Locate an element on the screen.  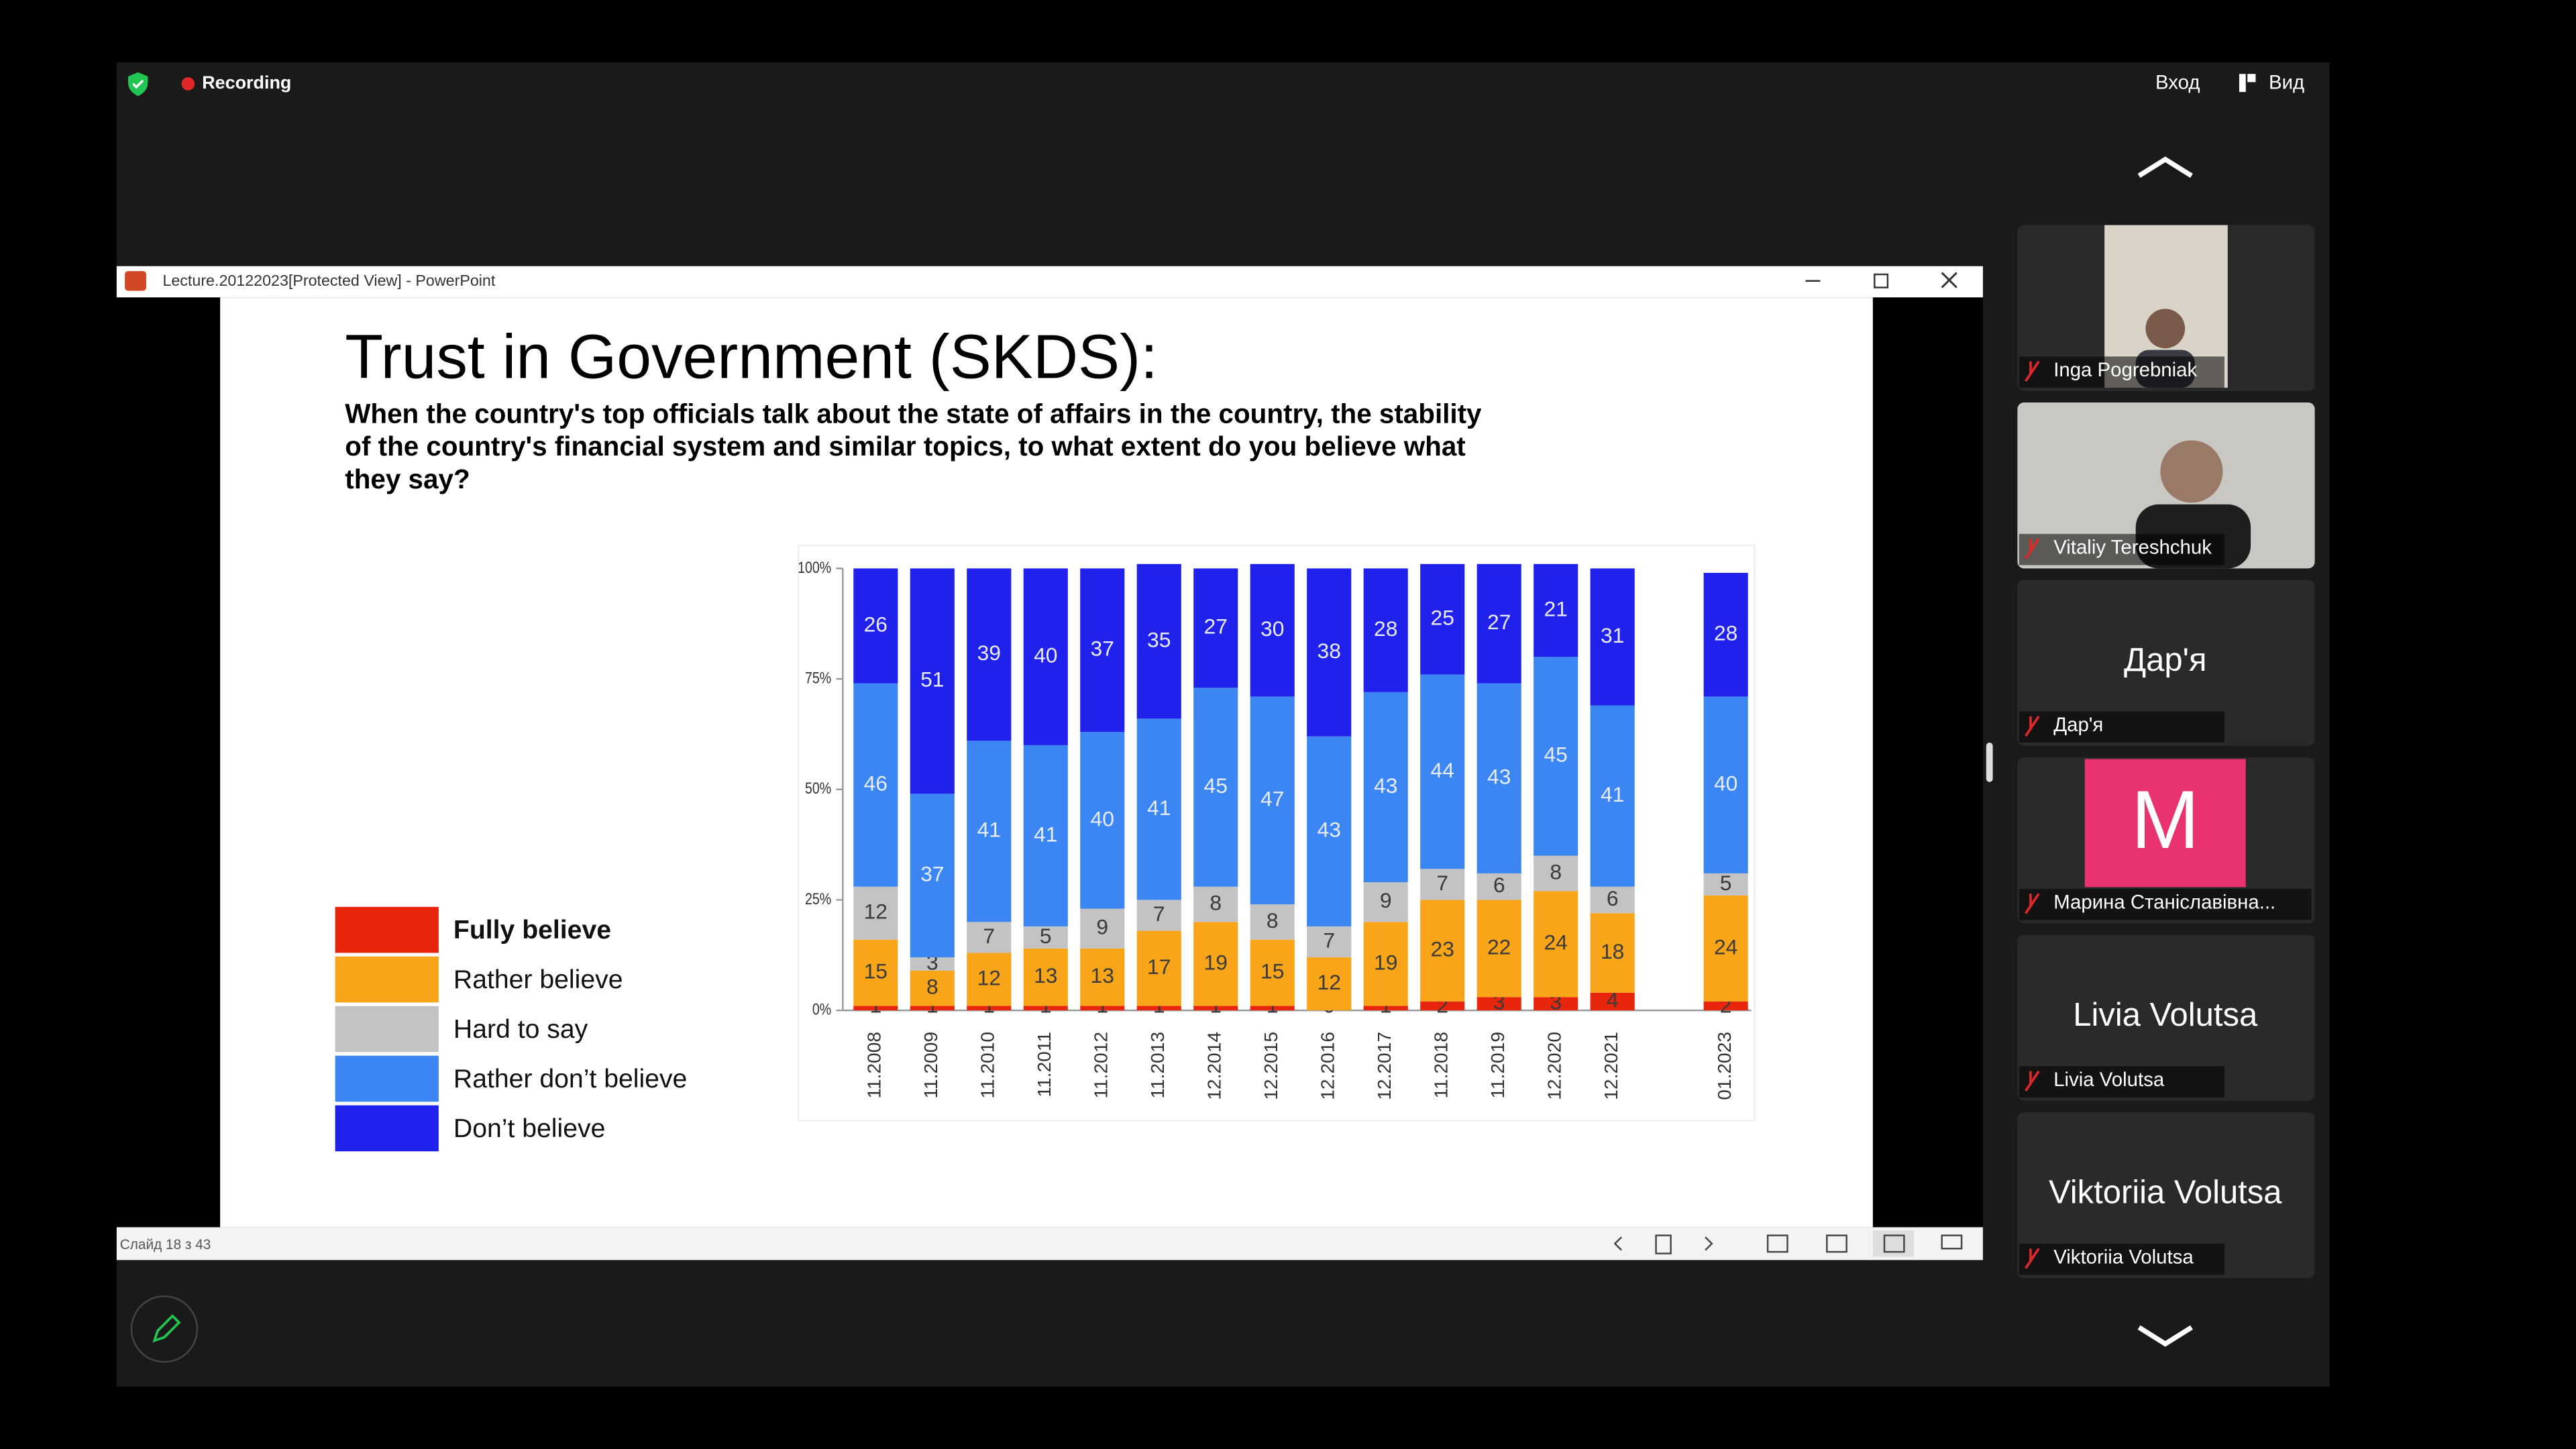
x-tick-label: 11.2009 is located at coordinates (930, 1065).